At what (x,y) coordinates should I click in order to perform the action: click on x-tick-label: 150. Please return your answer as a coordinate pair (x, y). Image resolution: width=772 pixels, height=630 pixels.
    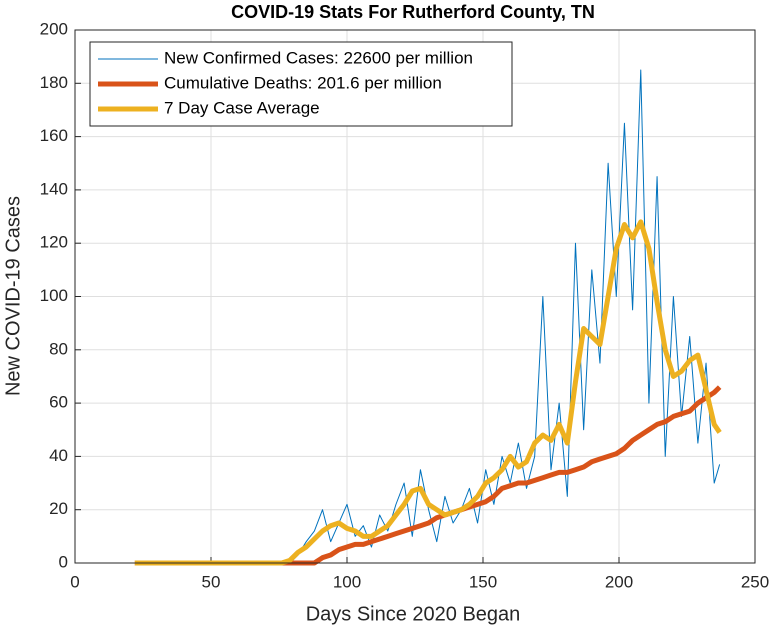
    Looking at the image, I should click on (483, 581).